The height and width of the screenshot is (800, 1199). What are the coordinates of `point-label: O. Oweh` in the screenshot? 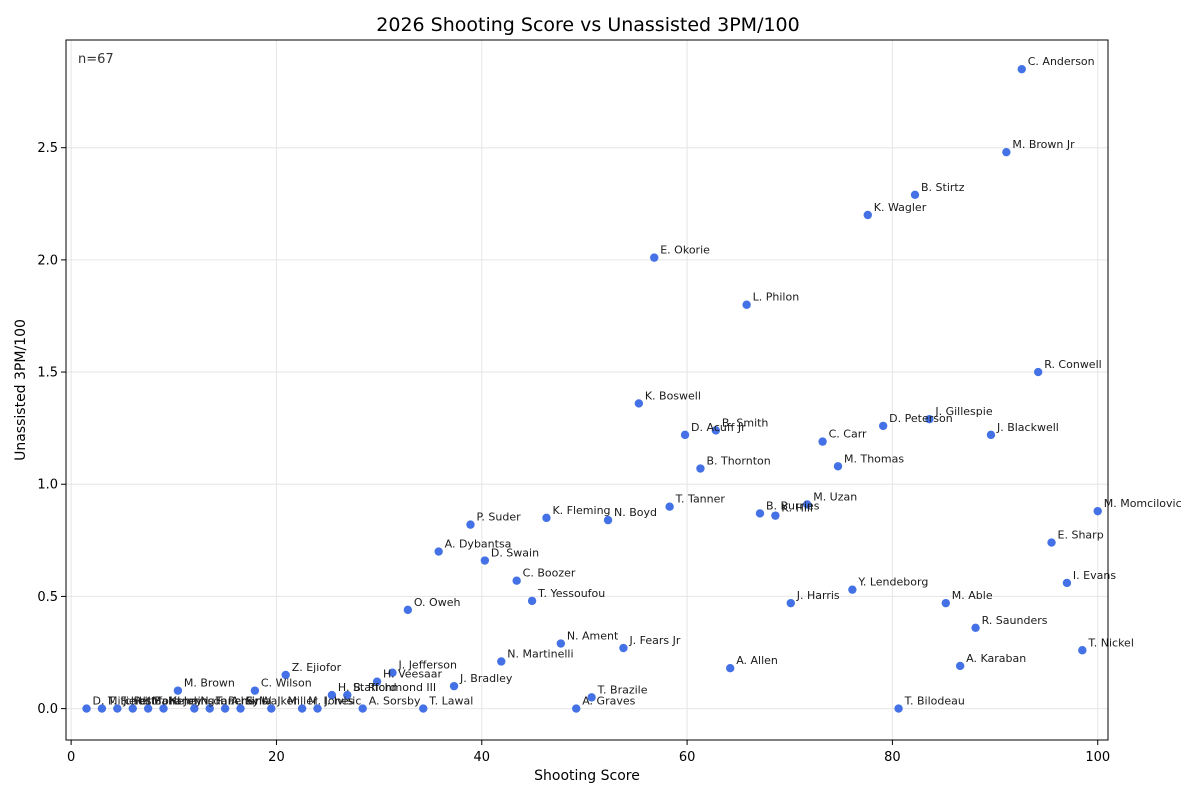 It's located at (437, 602).